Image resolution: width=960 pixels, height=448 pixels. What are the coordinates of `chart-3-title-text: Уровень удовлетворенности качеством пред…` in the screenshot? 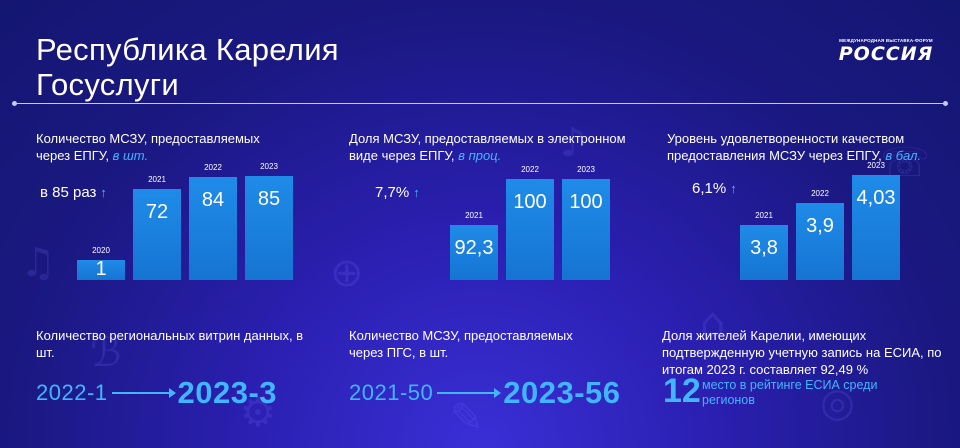 It's located at (786, 147).